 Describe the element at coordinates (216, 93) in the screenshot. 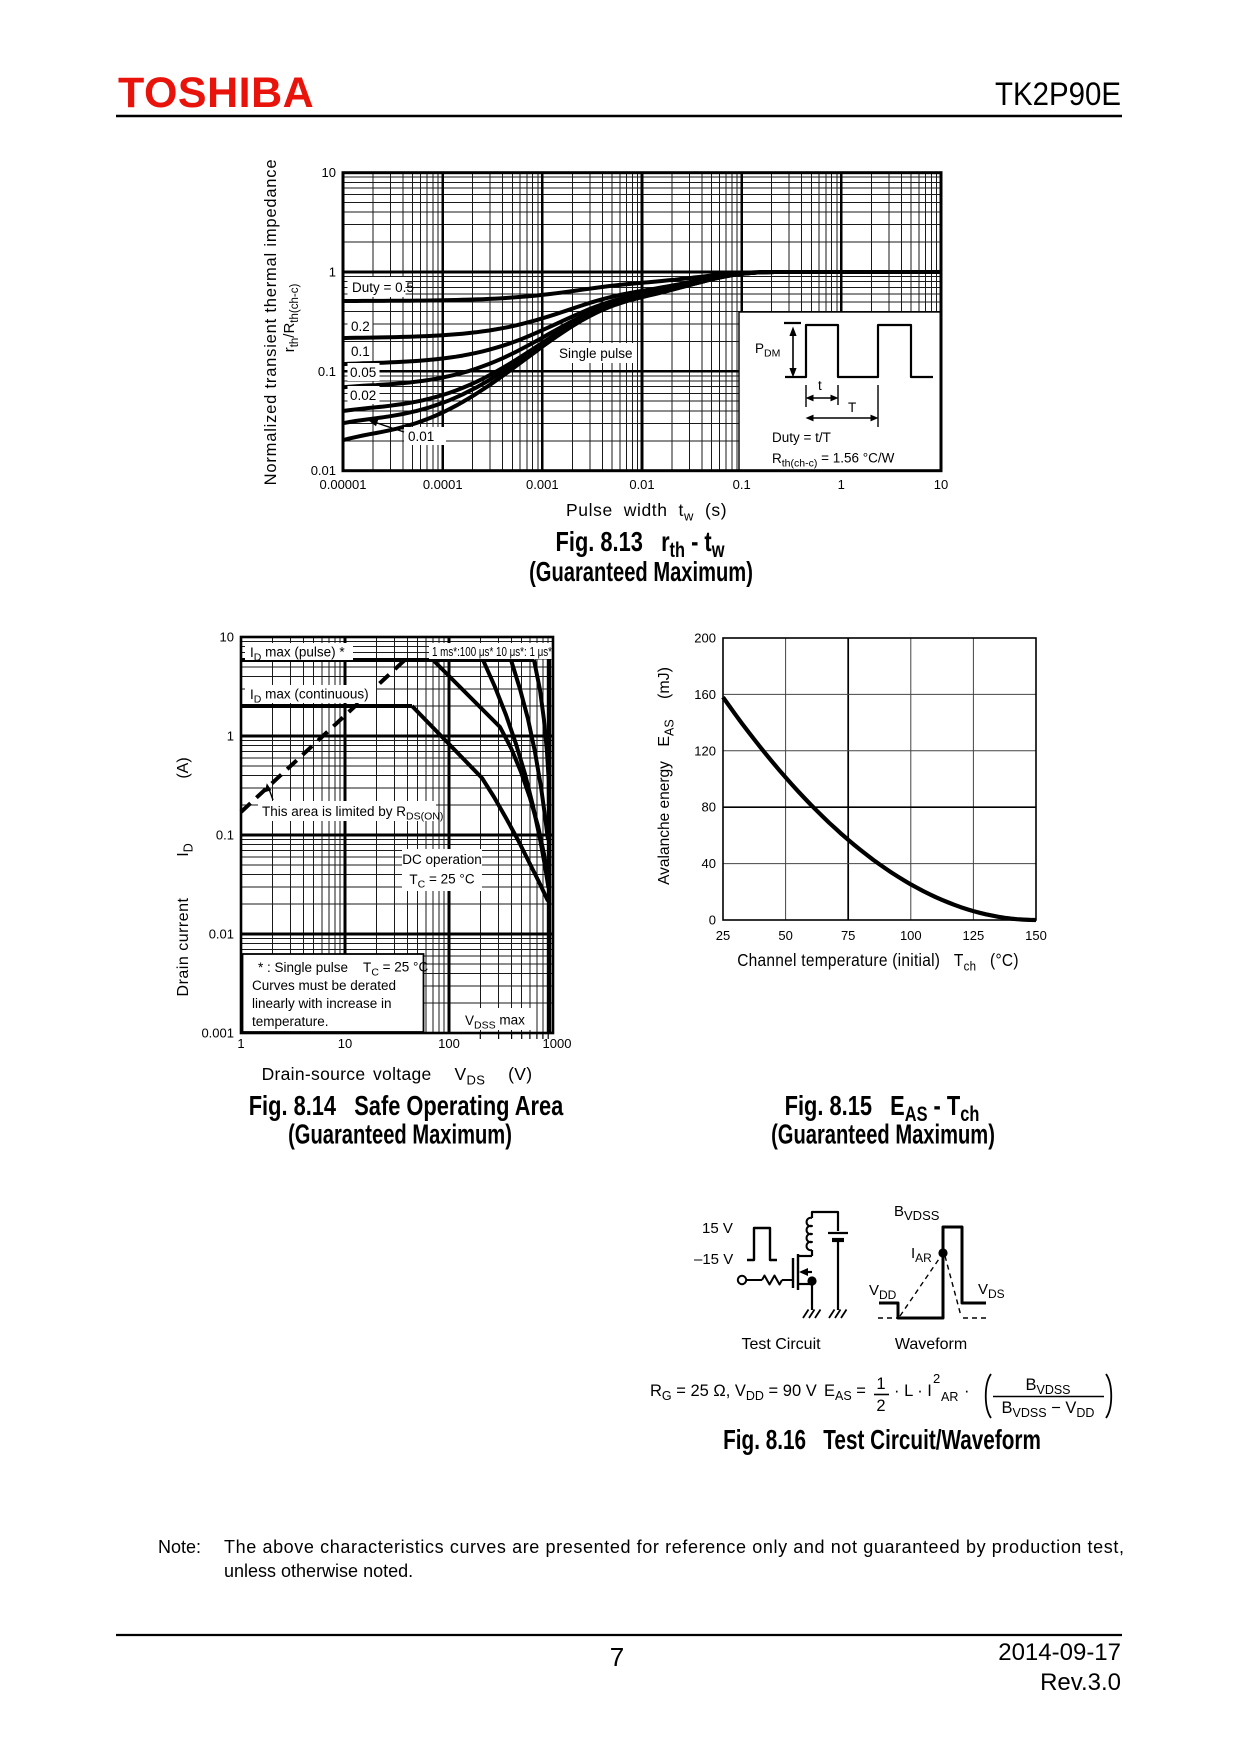

I see `svg-text: TOSHIBA` at that location.